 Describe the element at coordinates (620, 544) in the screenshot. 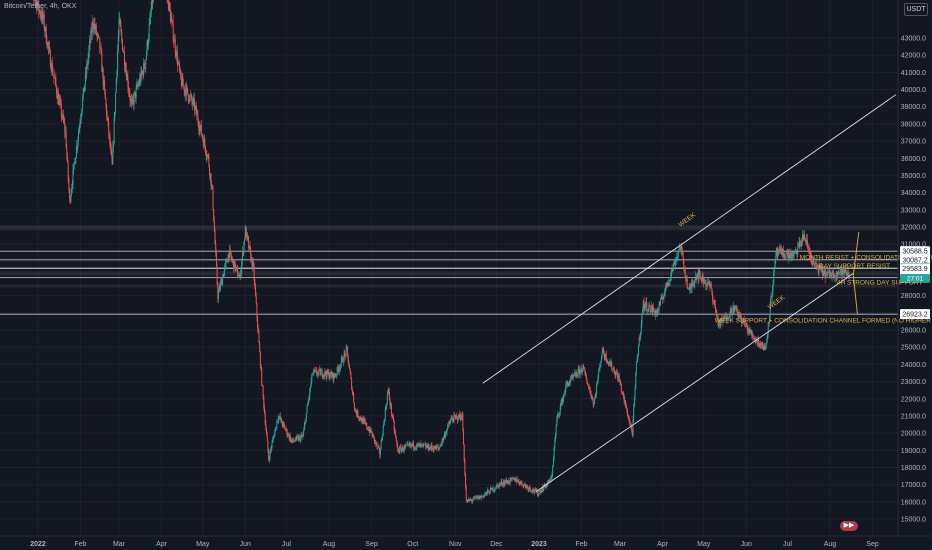

I see `time-tick-label: Mar` at that location.